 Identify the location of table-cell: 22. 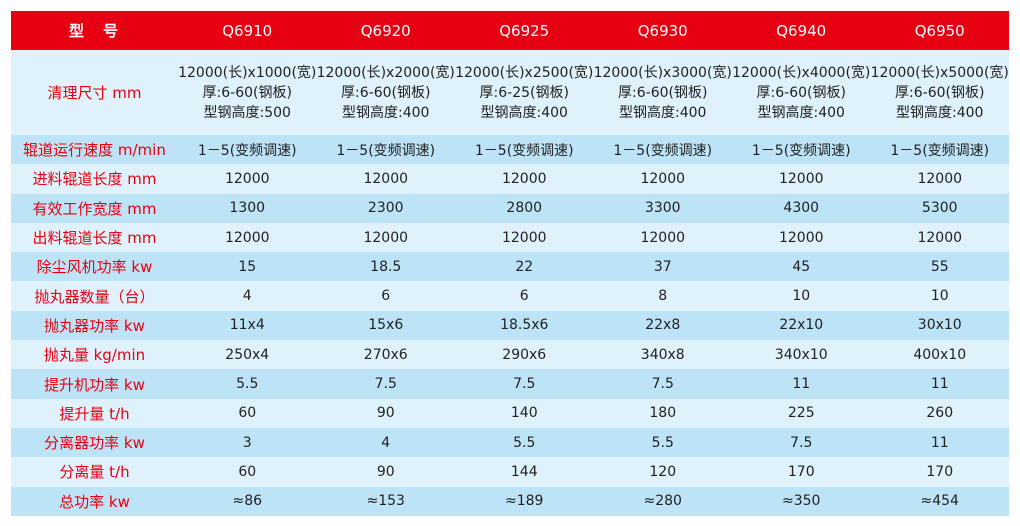
(524, 266).